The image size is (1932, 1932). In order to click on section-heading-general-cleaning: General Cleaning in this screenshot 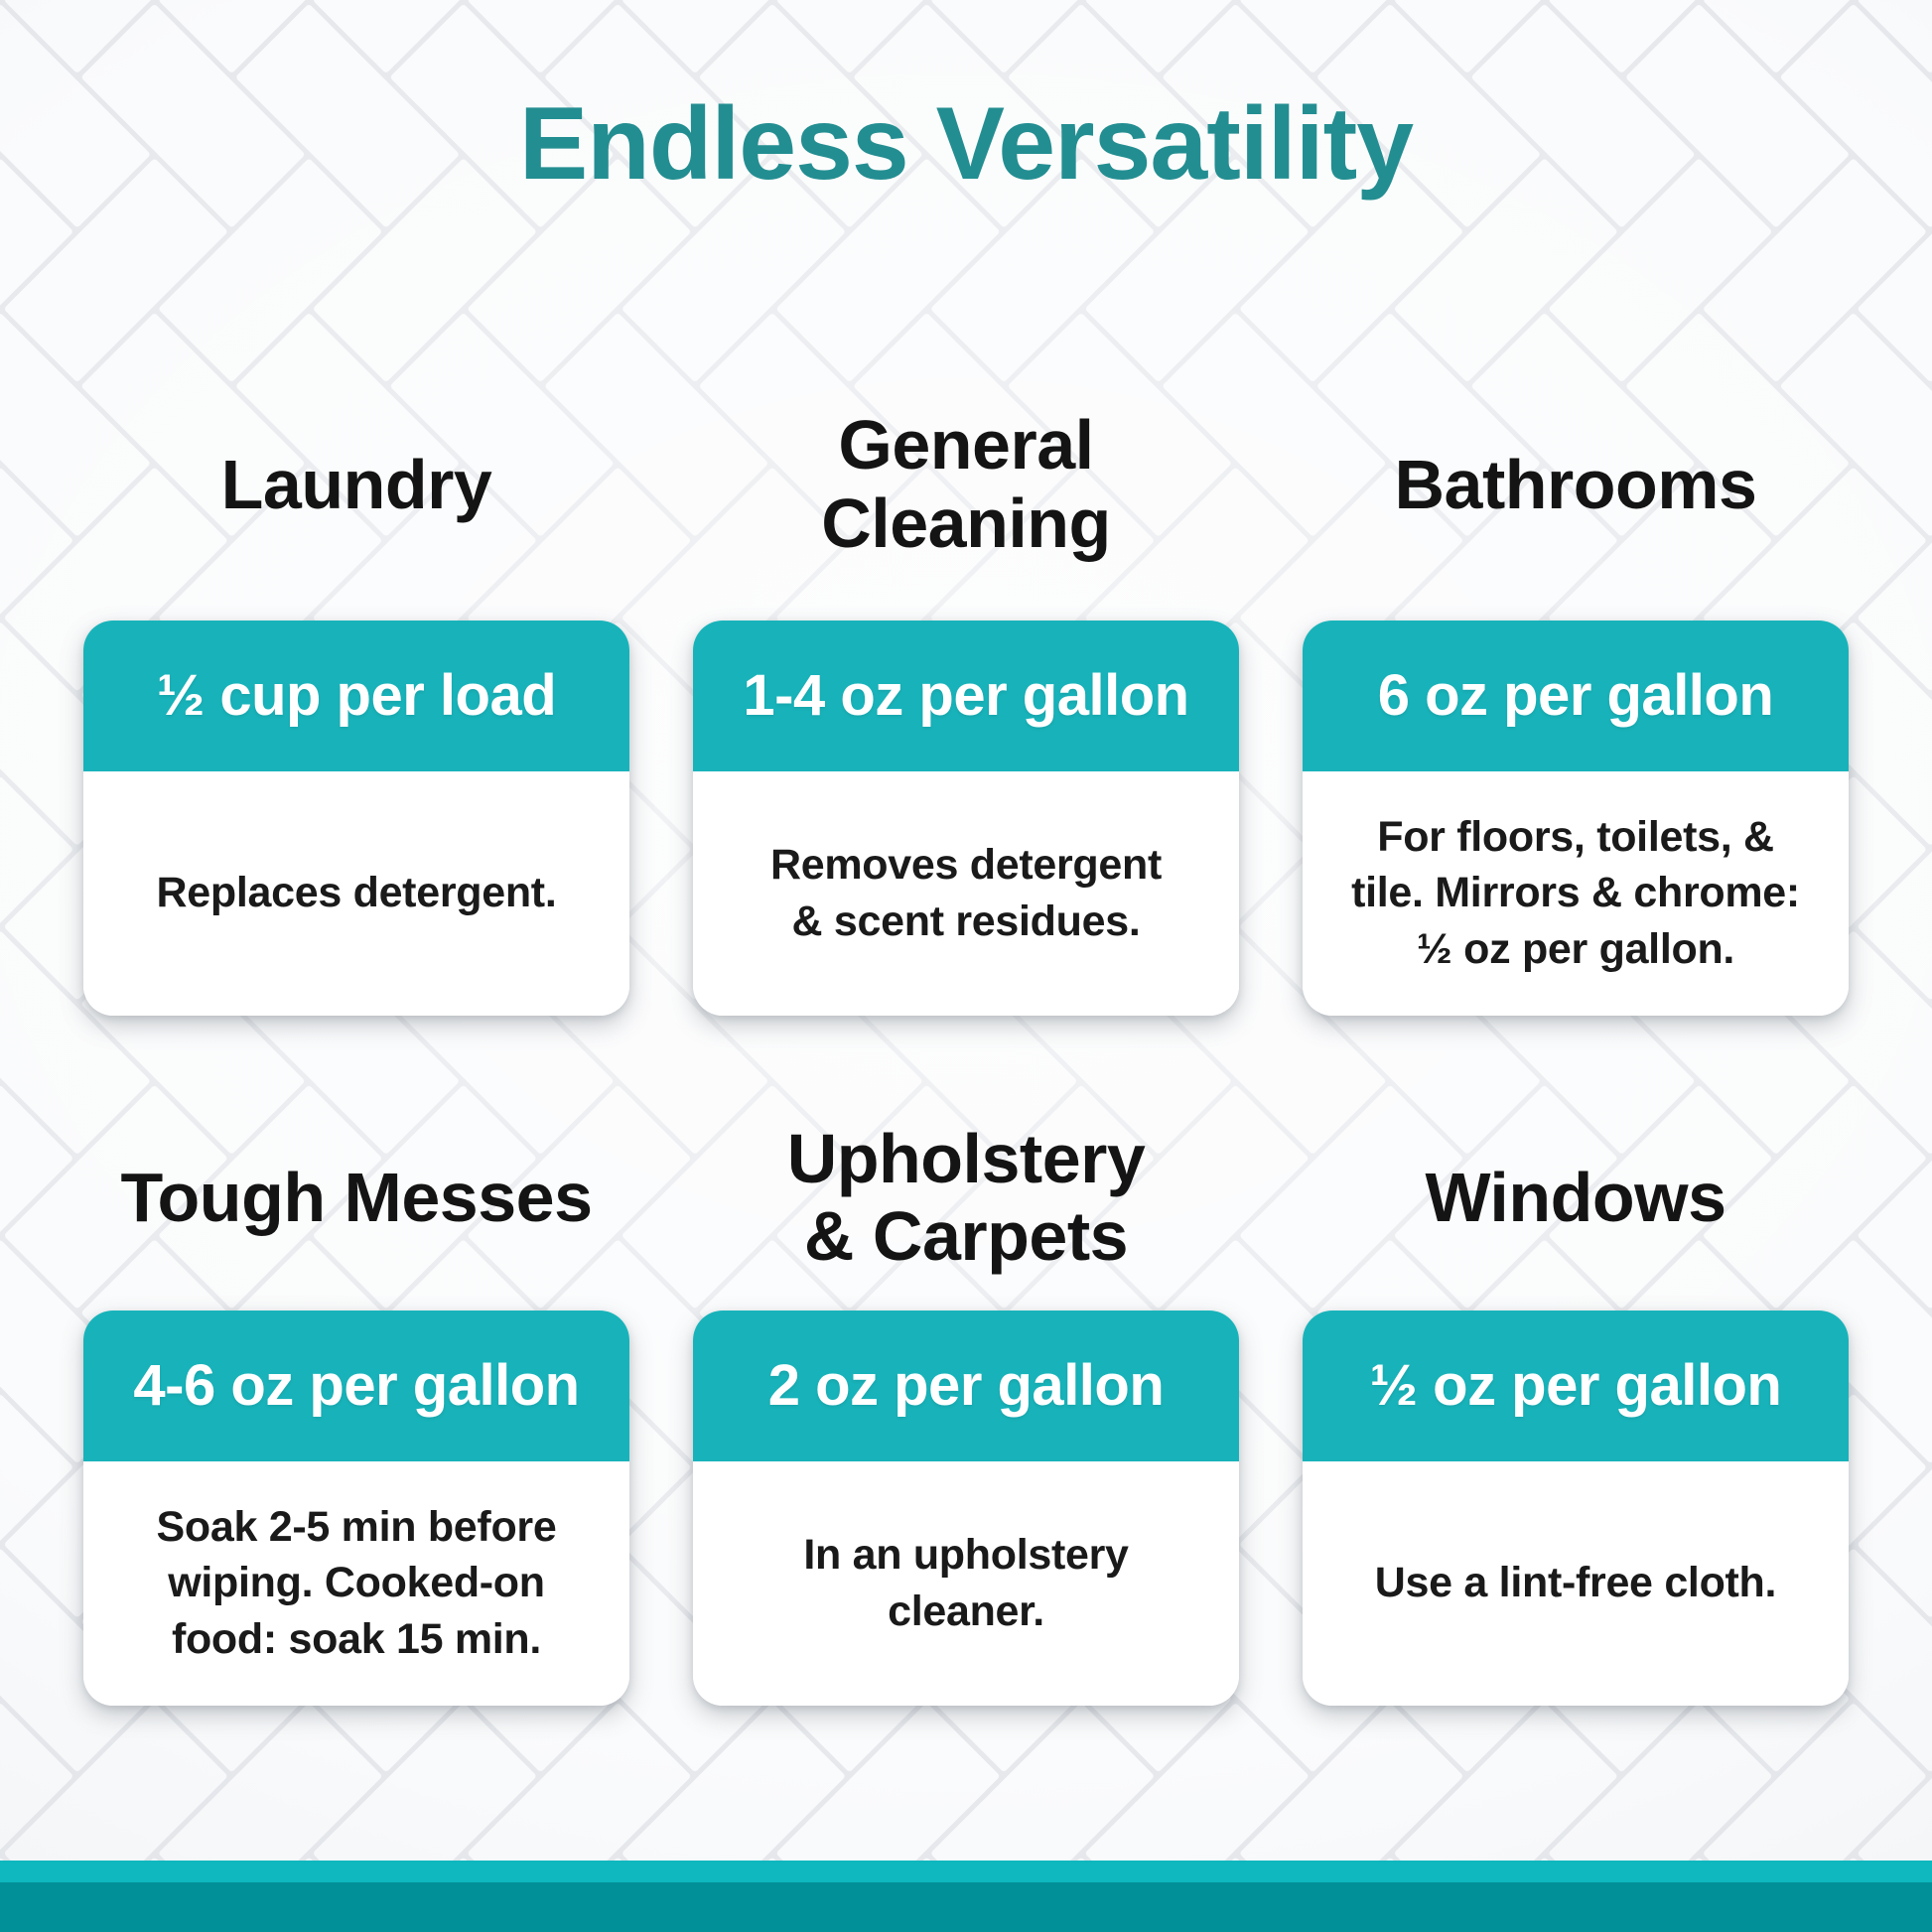, I will do `click(966, 484)`.